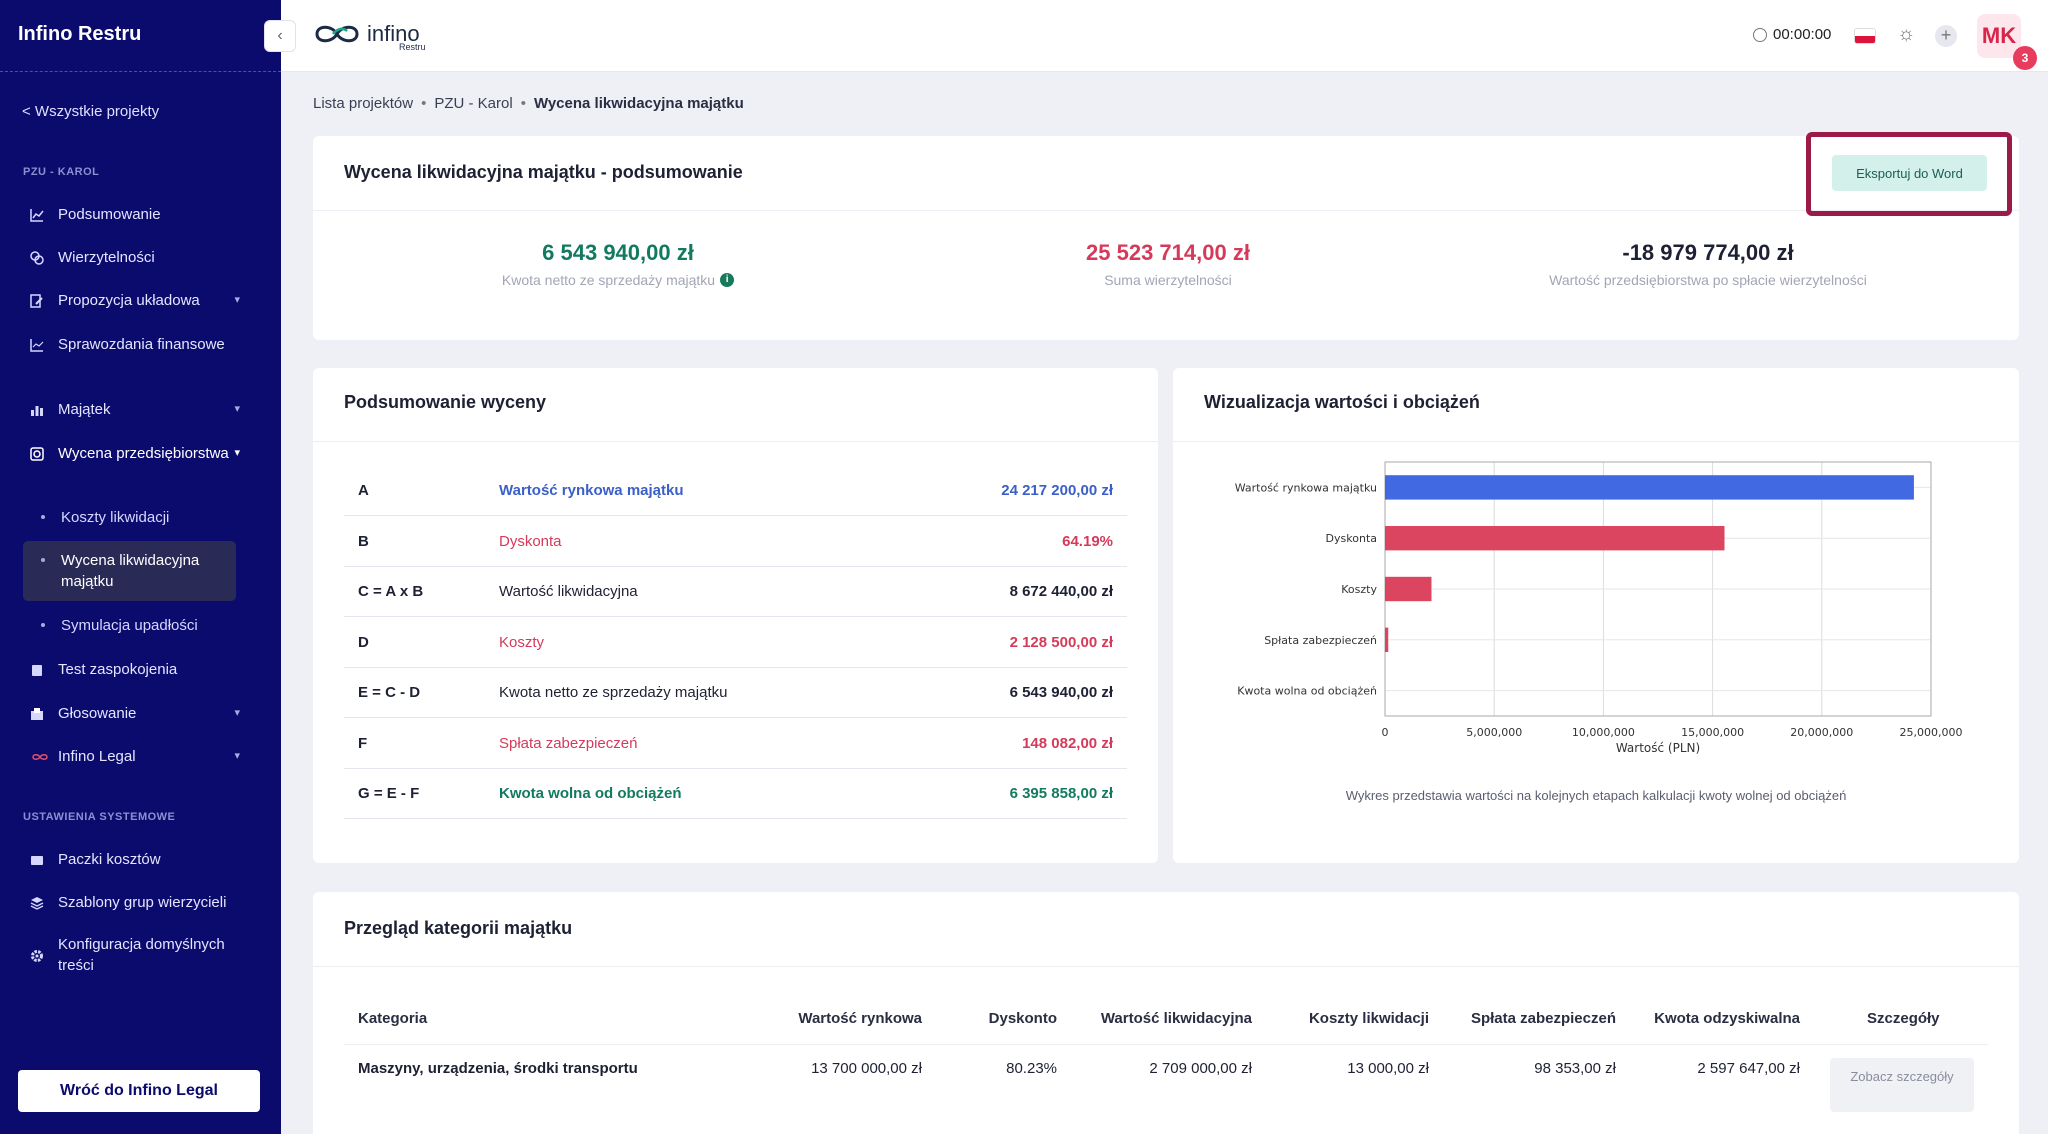 The image size is (2048, 1134). I want to click on sidebar-subitem-symulacja: Symulacja upadłości, so click(119, 625).